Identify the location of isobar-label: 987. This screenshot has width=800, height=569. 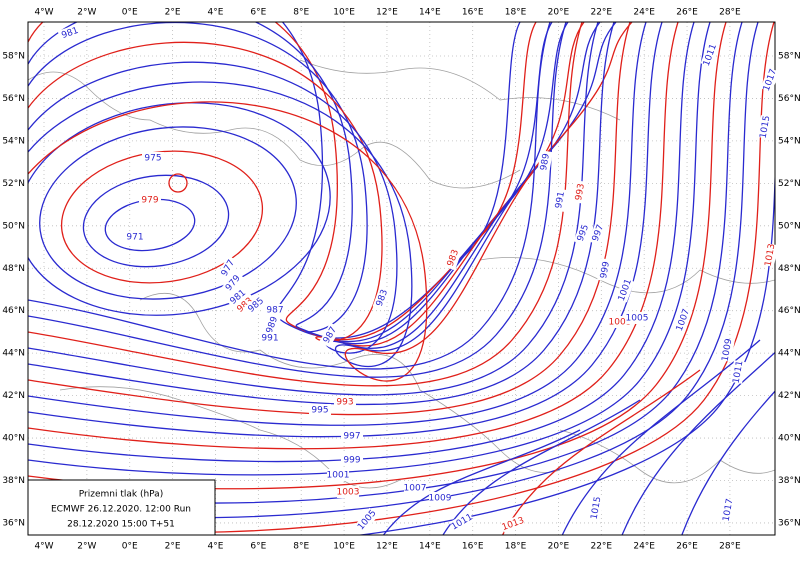
(274, 311).